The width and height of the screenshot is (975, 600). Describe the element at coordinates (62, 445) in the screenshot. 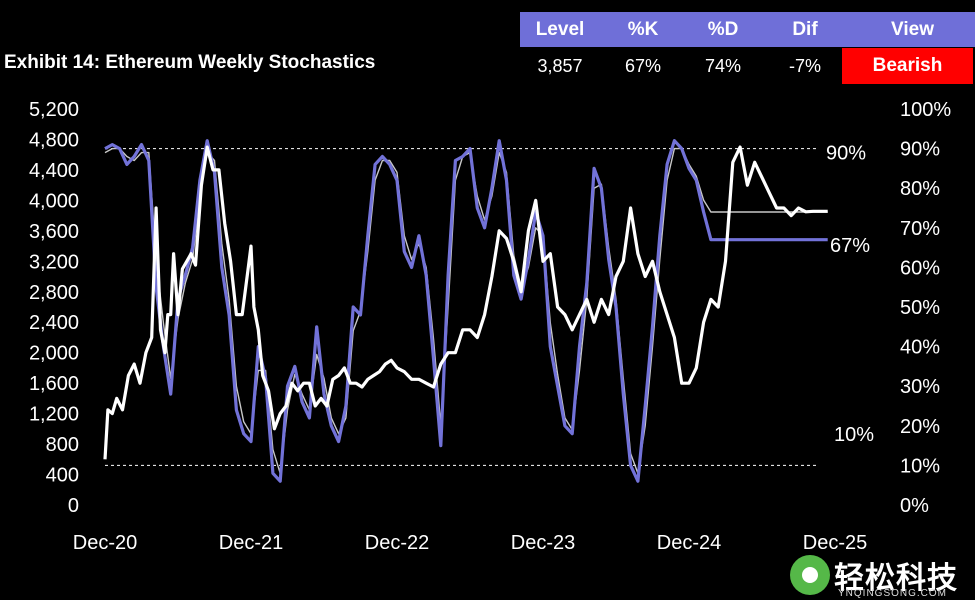

I see `y-left-tick-label: 800` at that location.